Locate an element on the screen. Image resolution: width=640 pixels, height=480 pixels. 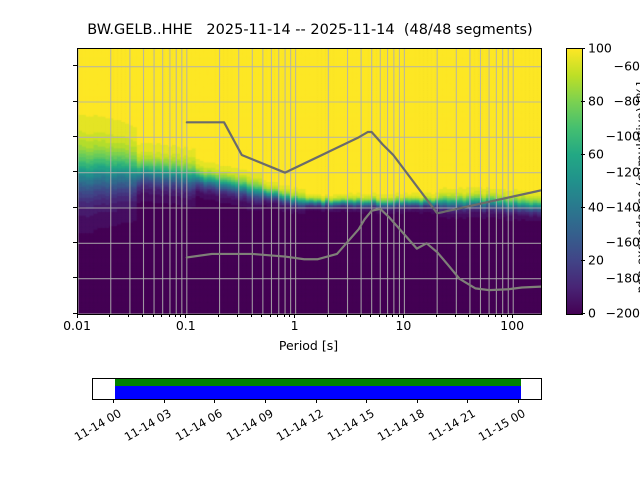
timeline-tick-label: 11-14 18 is located at coordinates (401, 425).